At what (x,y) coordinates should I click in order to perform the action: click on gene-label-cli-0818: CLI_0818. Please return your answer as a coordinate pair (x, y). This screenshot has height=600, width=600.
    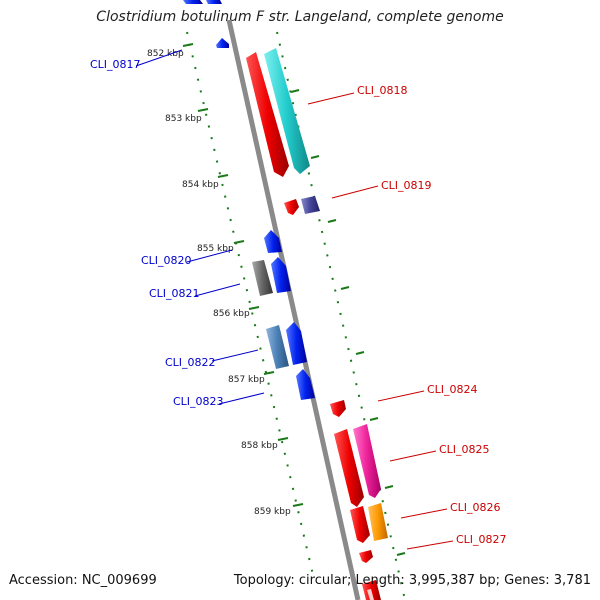
    Looking at the image, I should click on (382, 90).